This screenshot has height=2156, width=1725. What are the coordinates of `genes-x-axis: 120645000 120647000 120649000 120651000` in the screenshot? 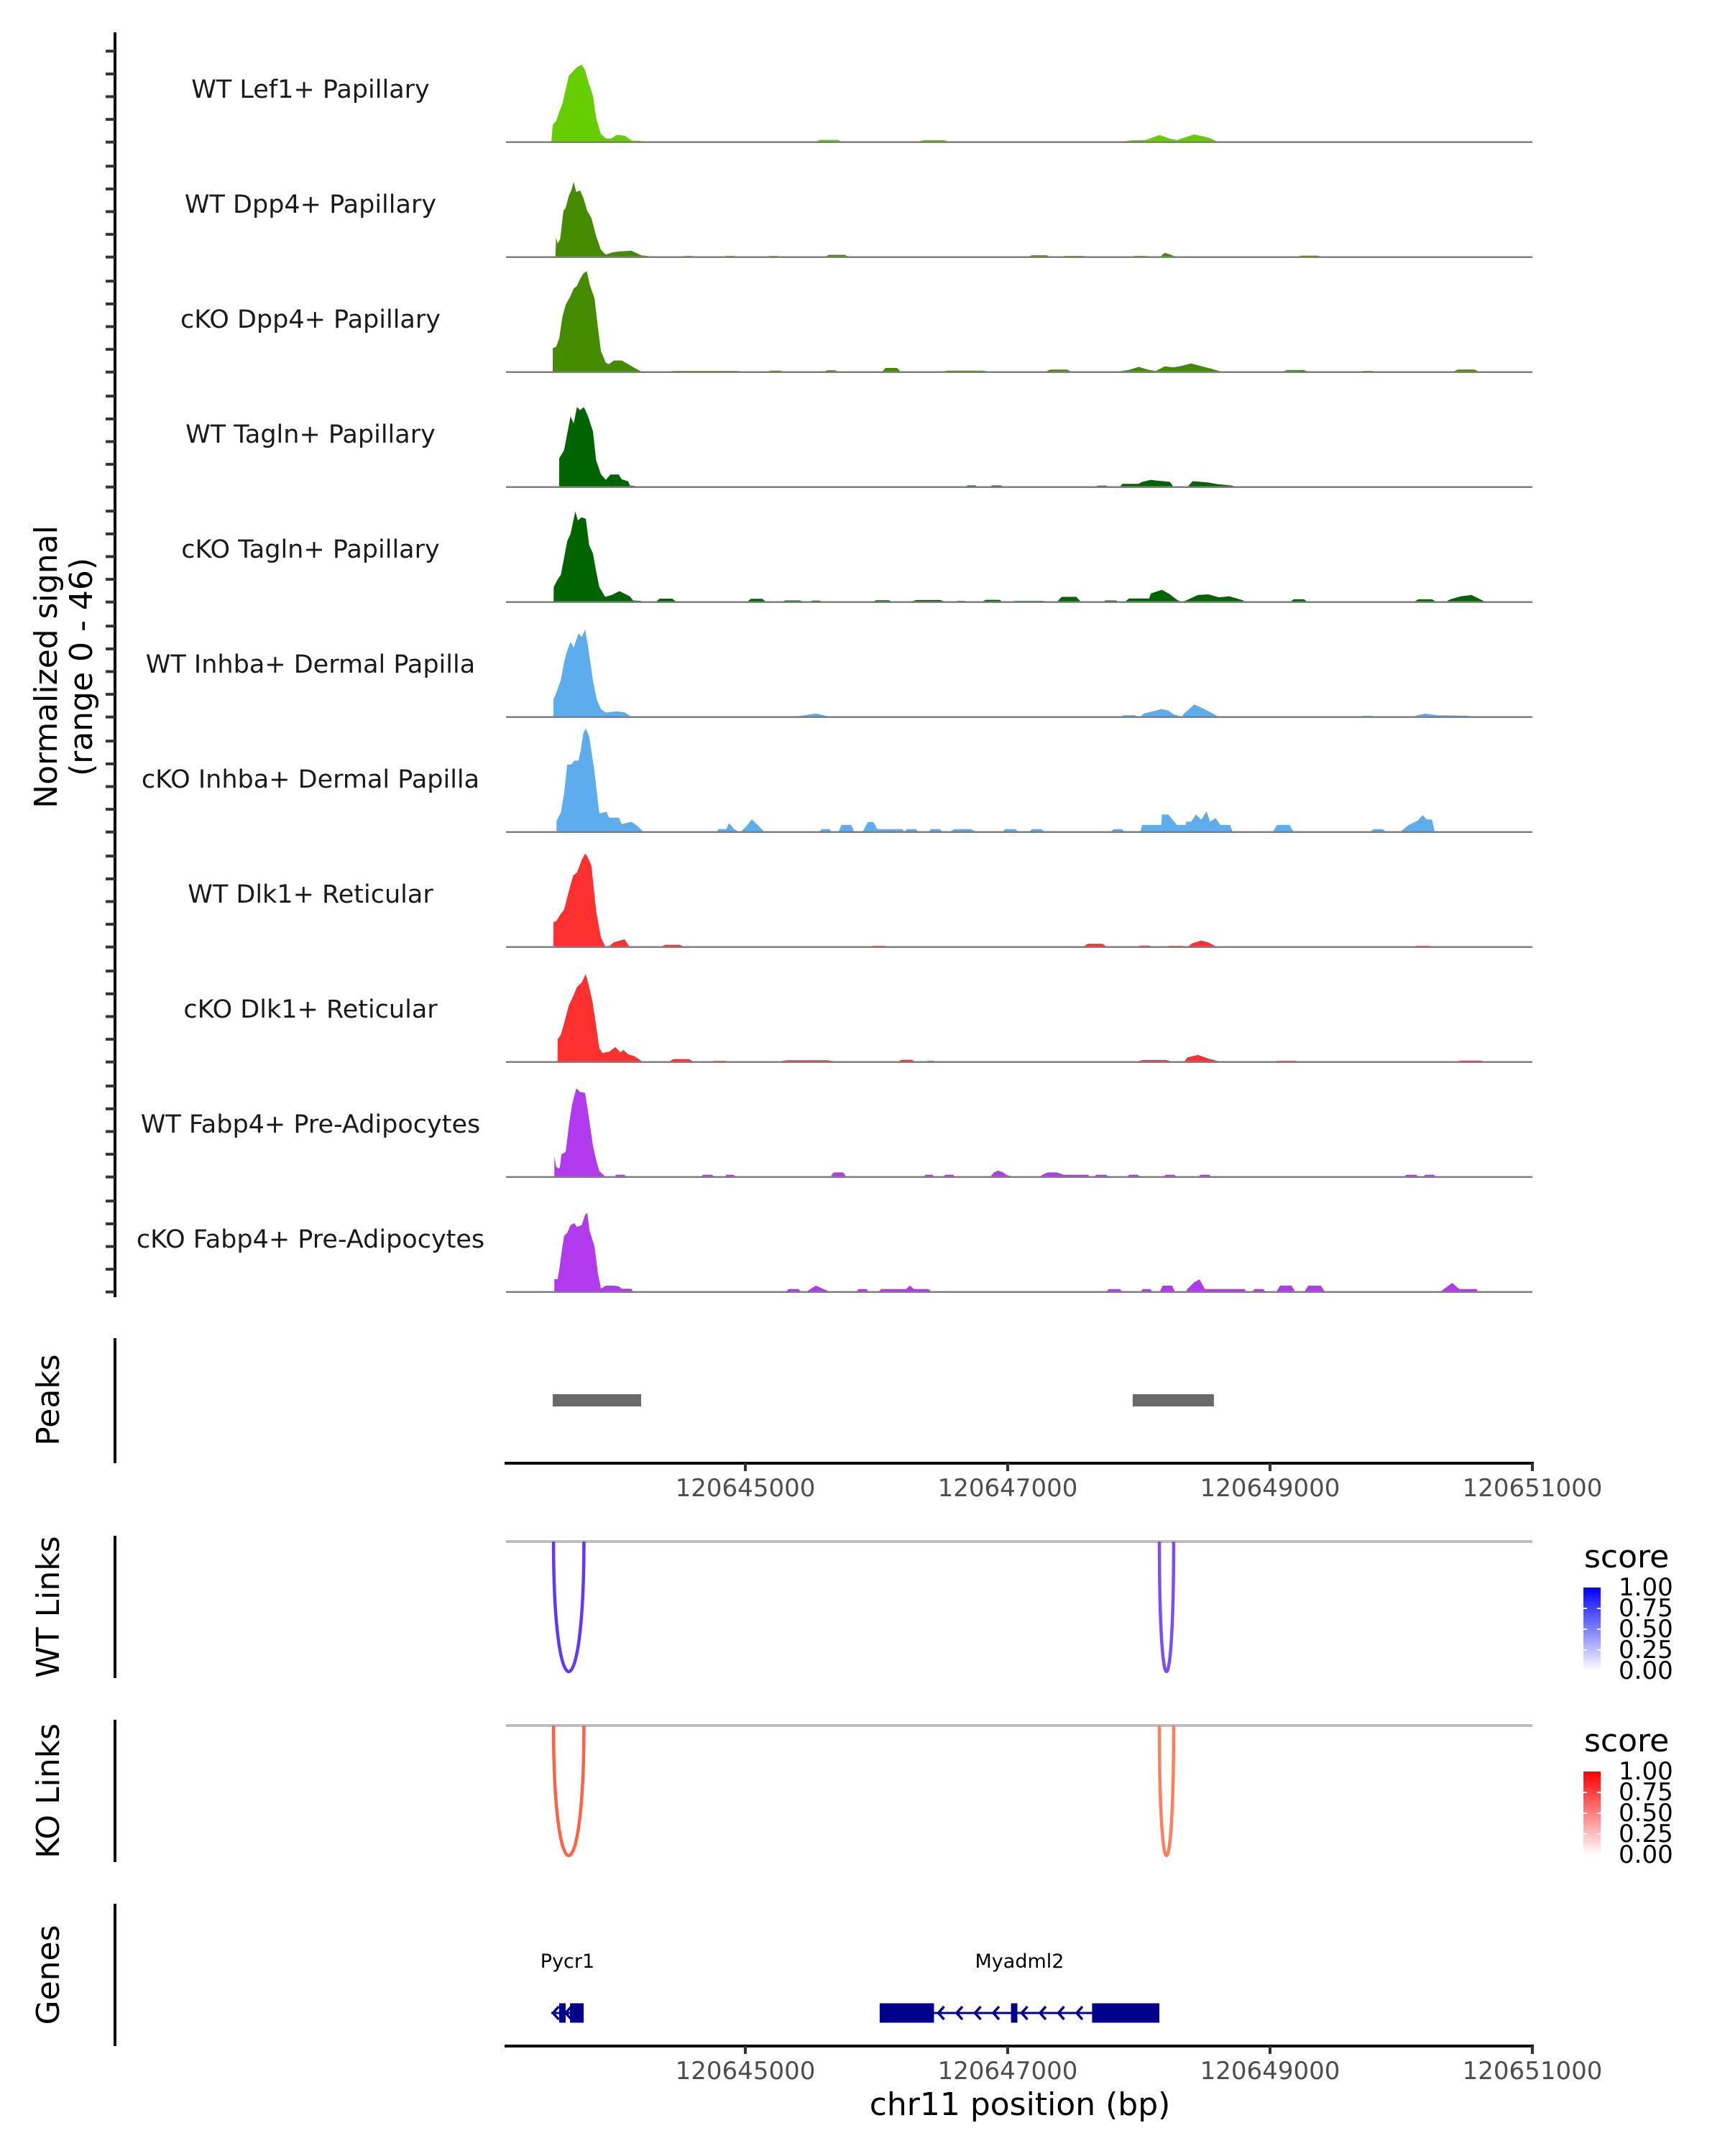 It's located at (1054, 2065).